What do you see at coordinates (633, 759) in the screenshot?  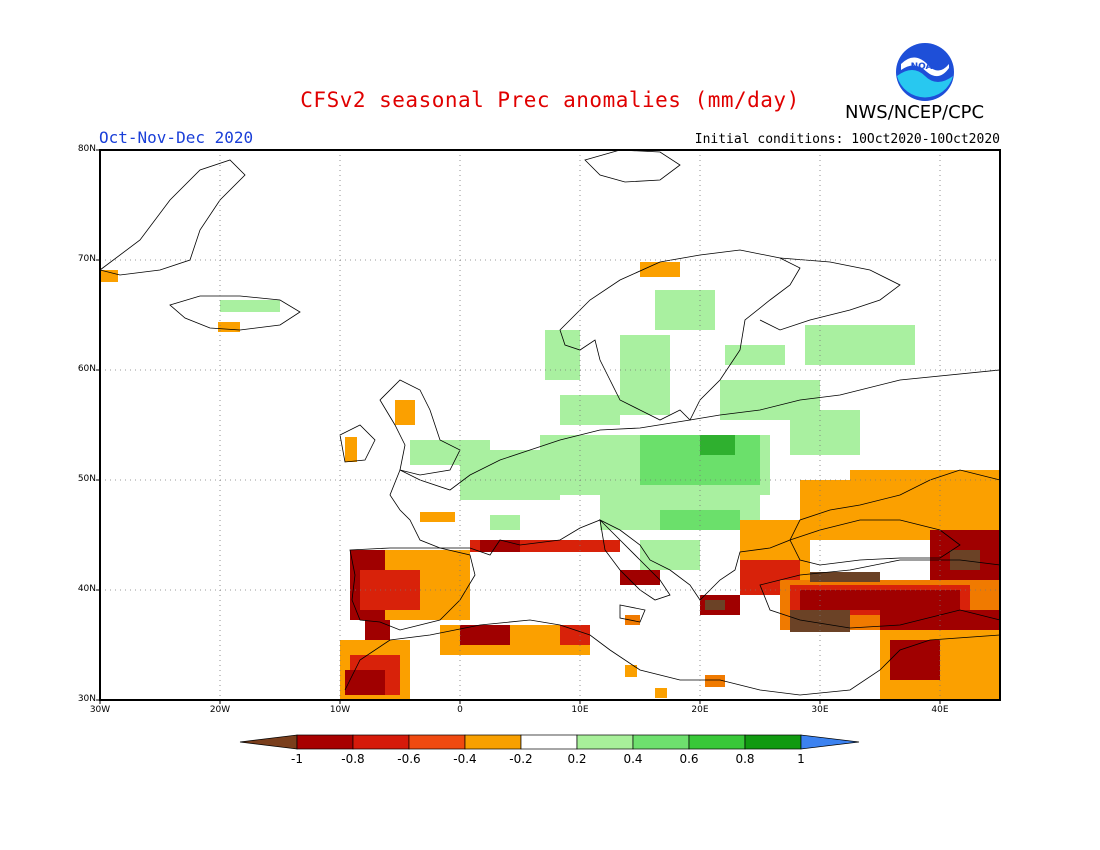 I see `colorbar-label: 0.4` at bounding box center [633, 759].